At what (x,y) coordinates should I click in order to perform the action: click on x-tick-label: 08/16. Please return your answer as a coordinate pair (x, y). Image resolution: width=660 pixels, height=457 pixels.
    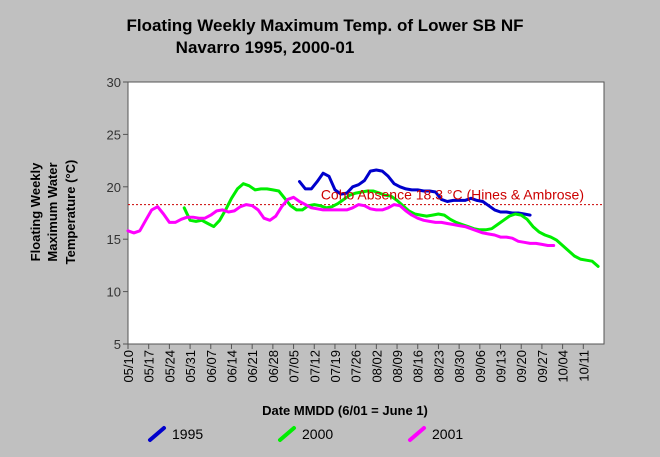
    Looking at the image, I should click on (418, 366).